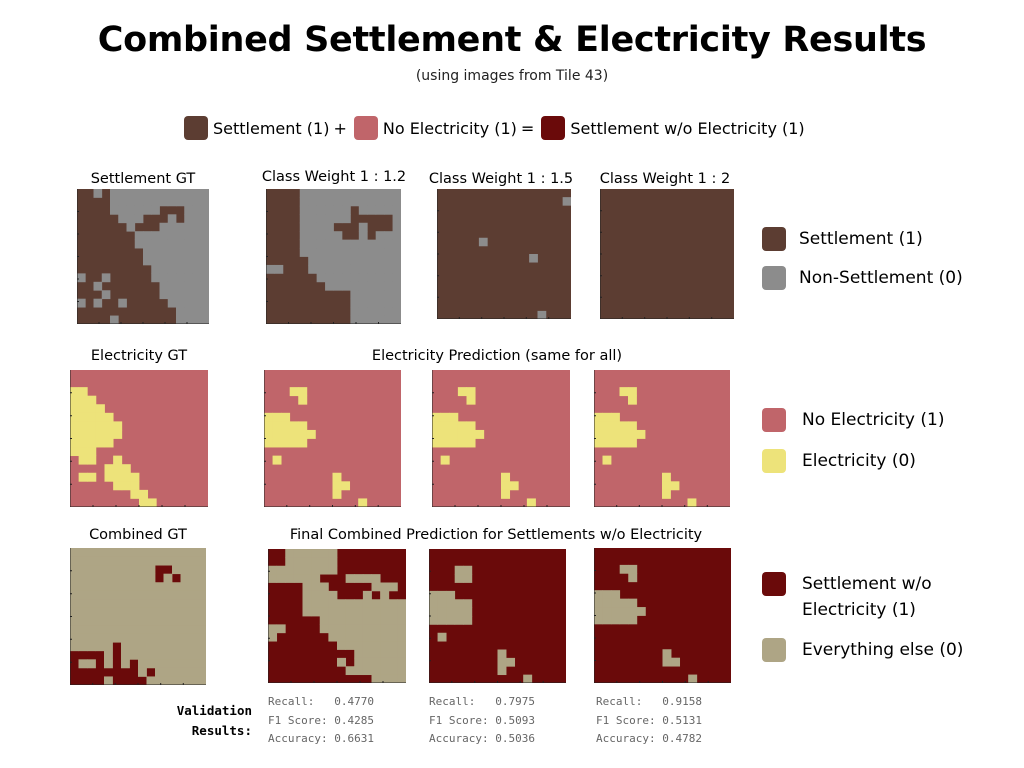  Describe the element at coordinates (667, 254) in the screenshot. I see `settlement-cw2-map` at that location.